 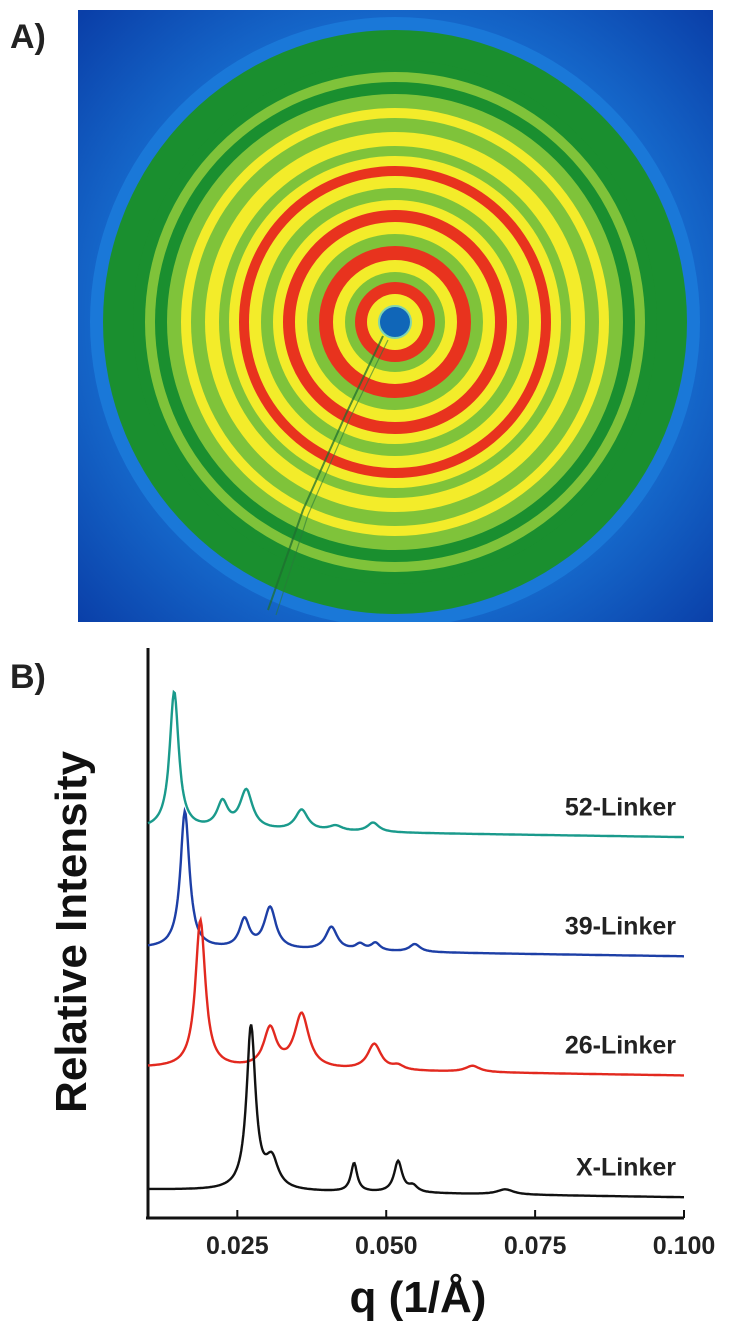 I want to click on beamstop-shadow, so click(x=325, y=473).